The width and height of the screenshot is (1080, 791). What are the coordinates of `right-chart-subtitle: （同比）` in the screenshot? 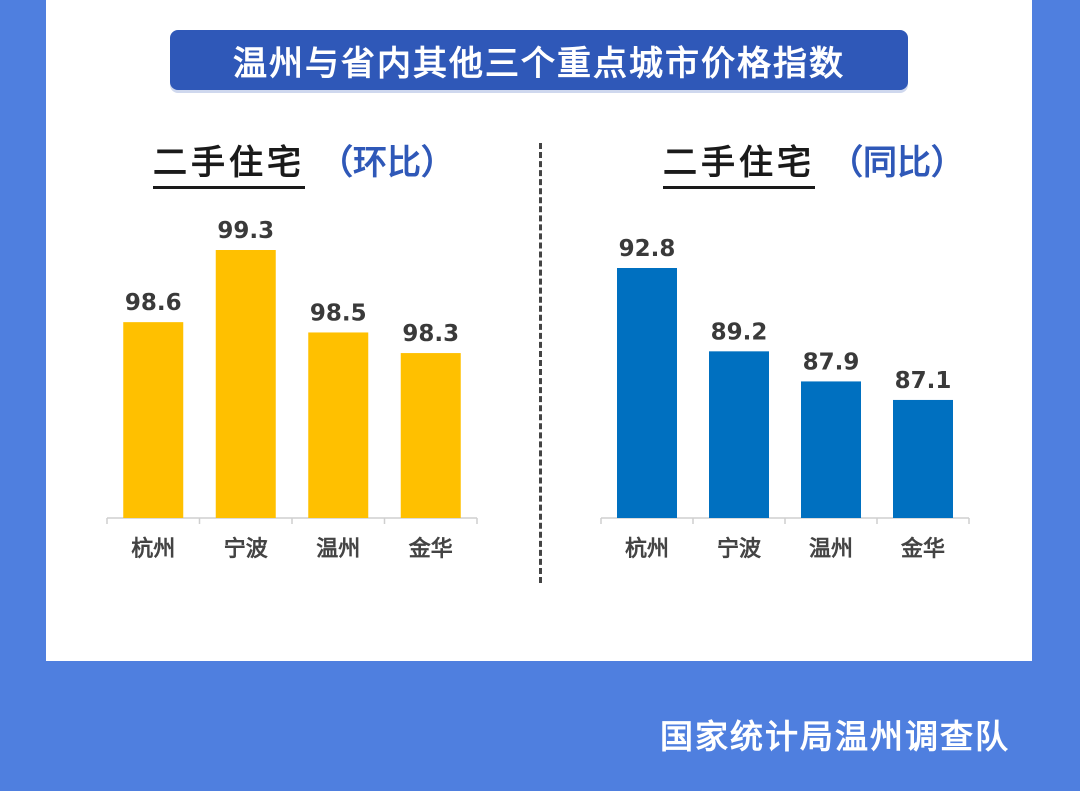 It's located at (897, 163).